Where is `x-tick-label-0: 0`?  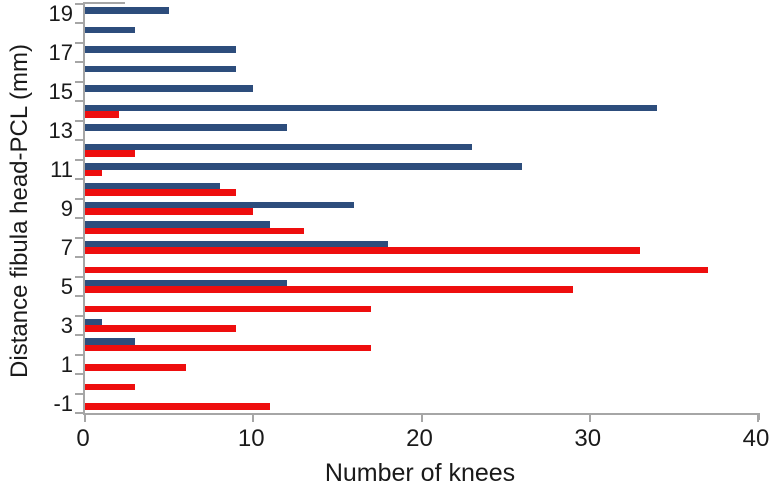 x-tick-label-0: 0 is located at coordinates (83, 438).